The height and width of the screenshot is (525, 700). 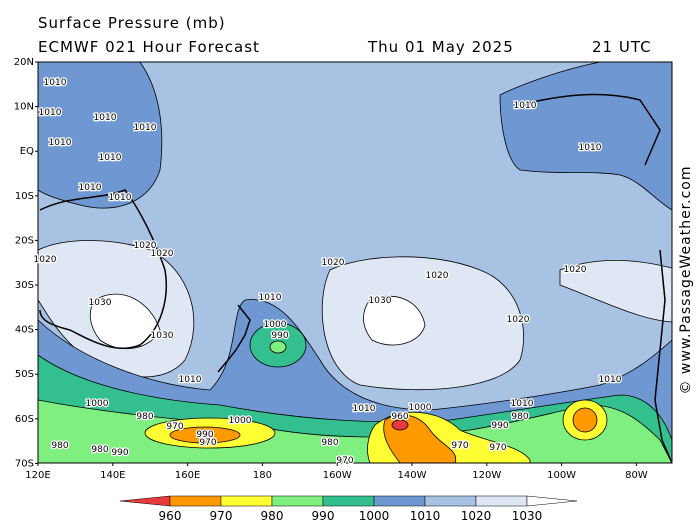 What do you see at coordinates (622, 47) in the screenshot?
I see `forecast-time: 21 UTC` at bounding box center [622, 47].